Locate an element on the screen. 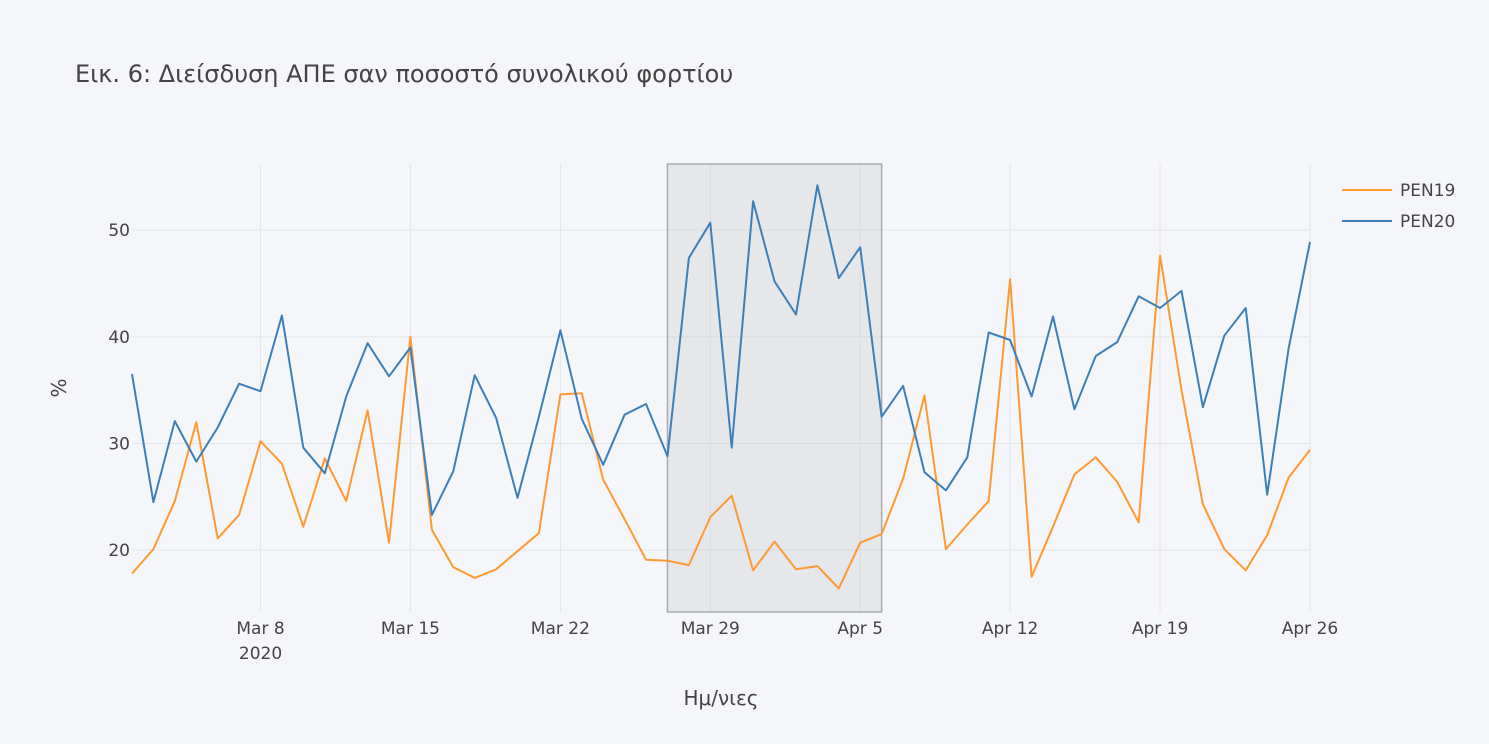 The image size is (1489, 744). x-axis-title: Ημ/νιες is located at coordinates (721, 698).